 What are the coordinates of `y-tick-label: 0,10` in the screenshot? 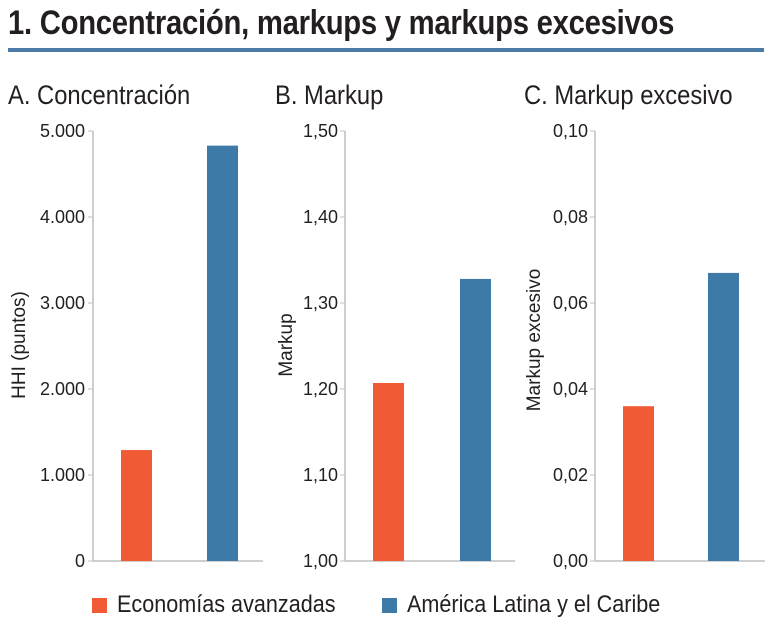 It's located at (570, 131).